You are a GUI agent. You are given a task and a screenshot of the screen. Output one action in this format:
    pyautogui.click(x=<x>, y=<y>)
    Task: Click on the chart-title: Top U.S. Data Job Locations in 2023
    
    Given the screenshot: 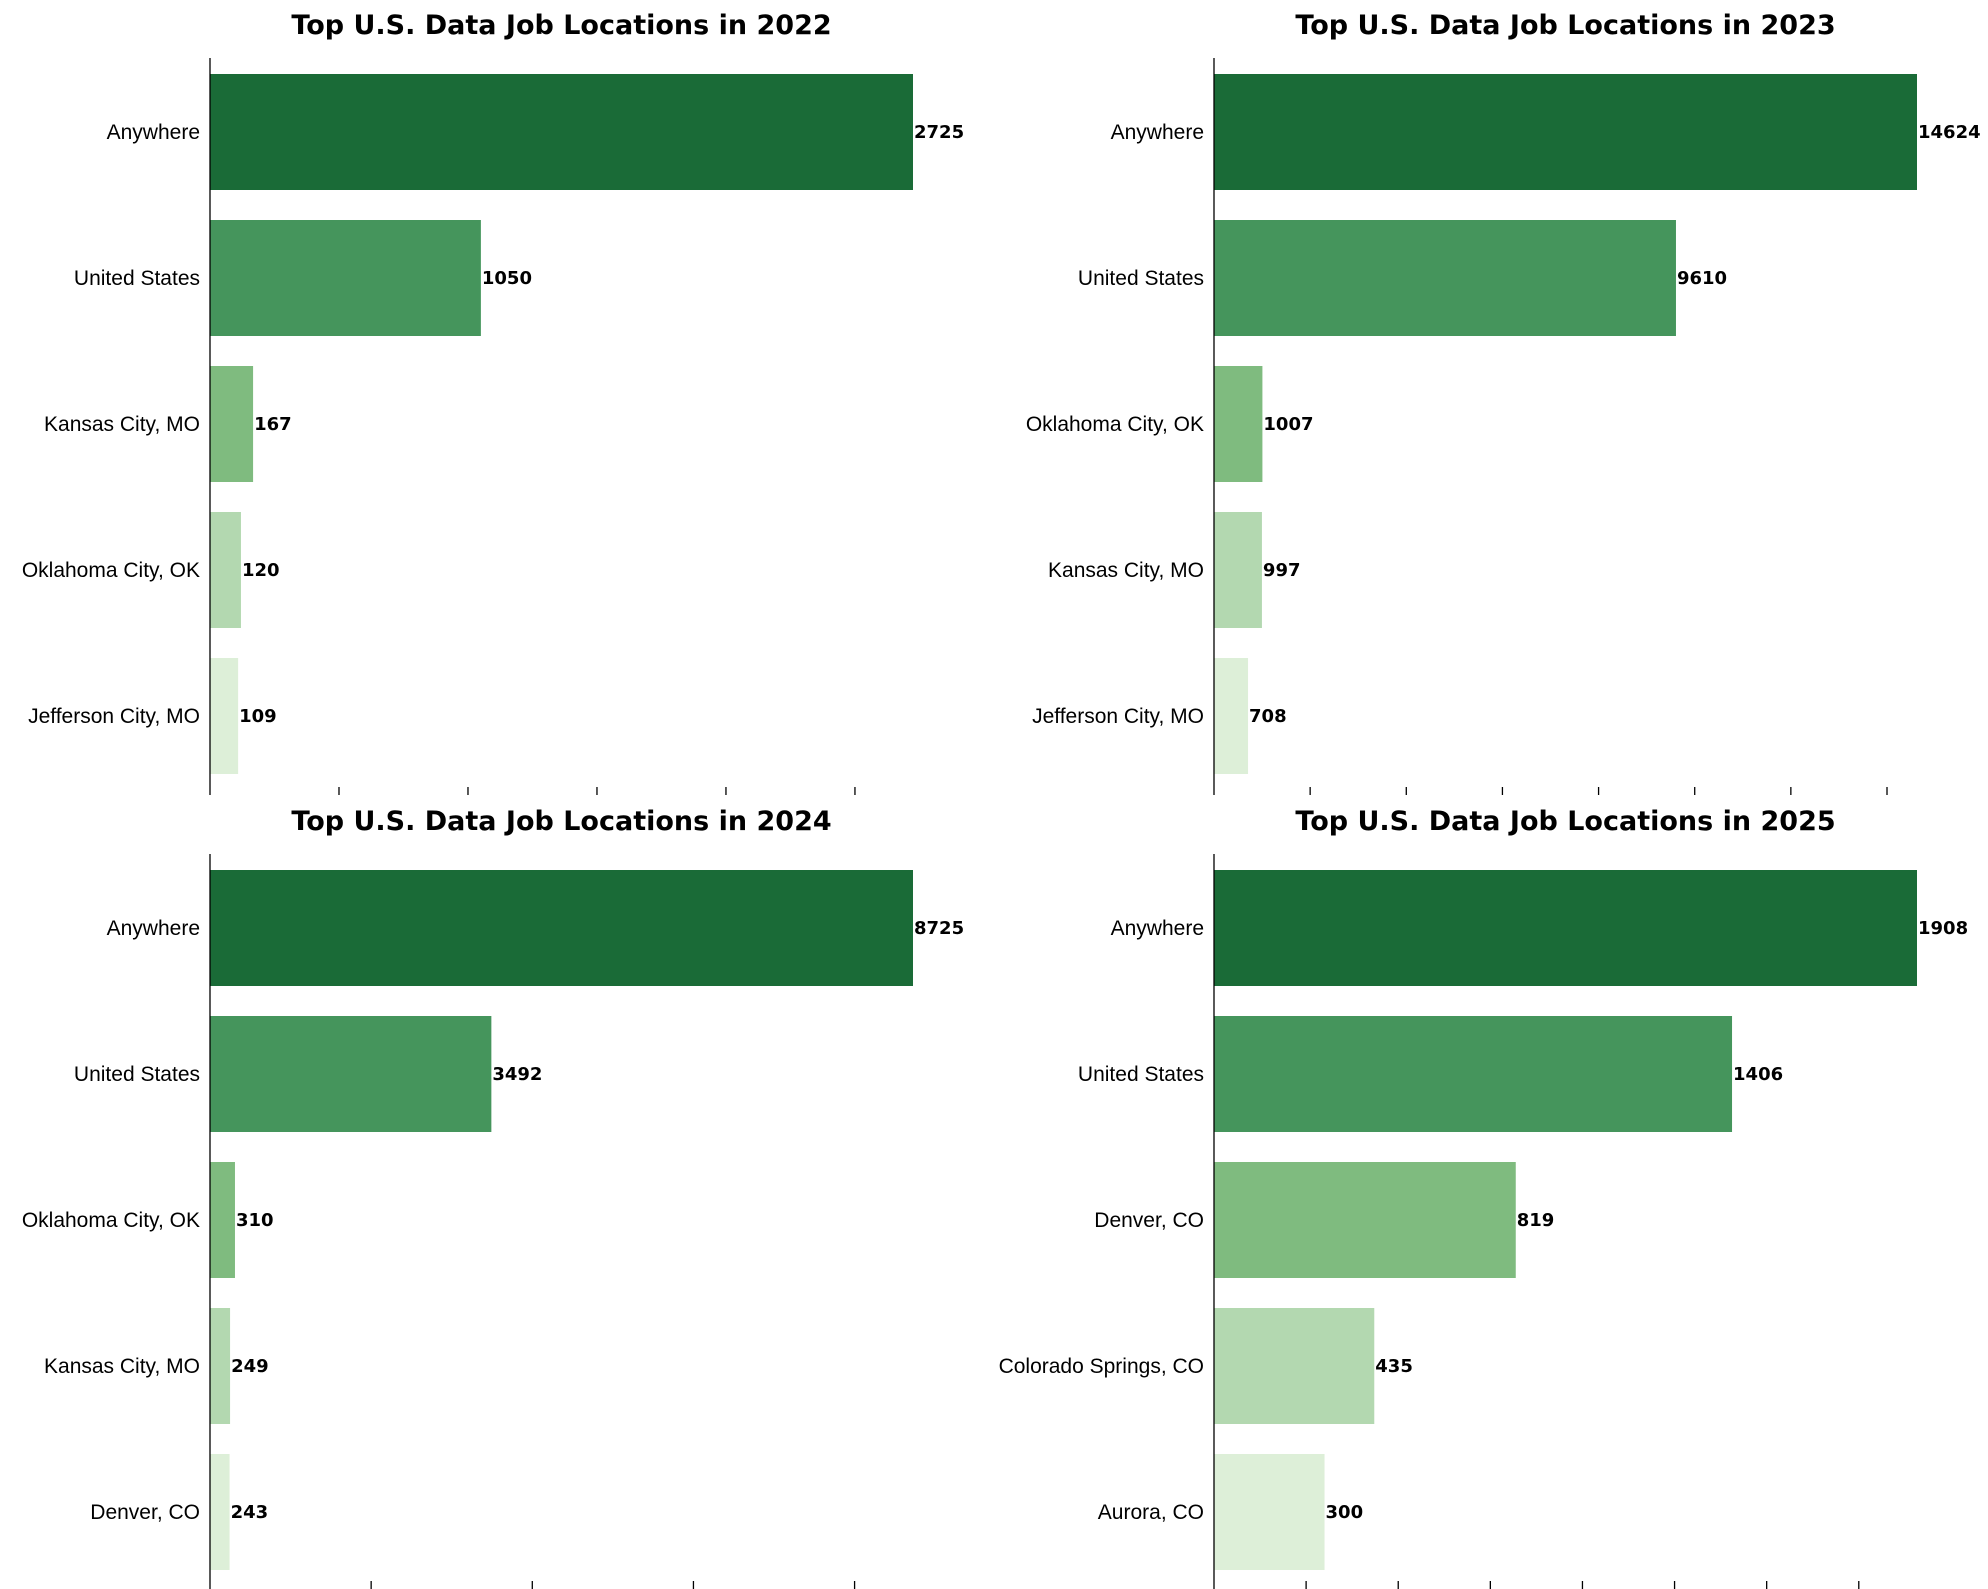 What is the action you would take?
    pyautogui.click(x=1565, y=25)
    